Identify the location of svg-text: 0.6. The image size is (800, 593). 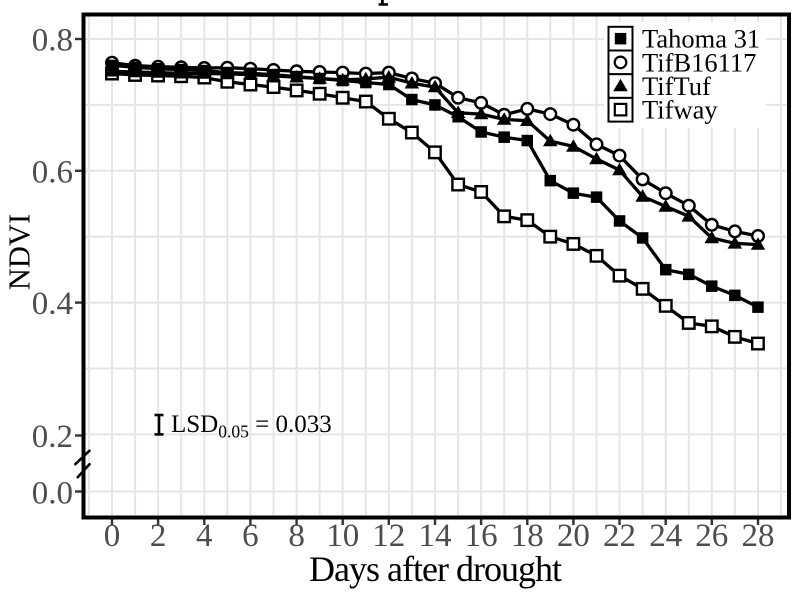
(52, 172).